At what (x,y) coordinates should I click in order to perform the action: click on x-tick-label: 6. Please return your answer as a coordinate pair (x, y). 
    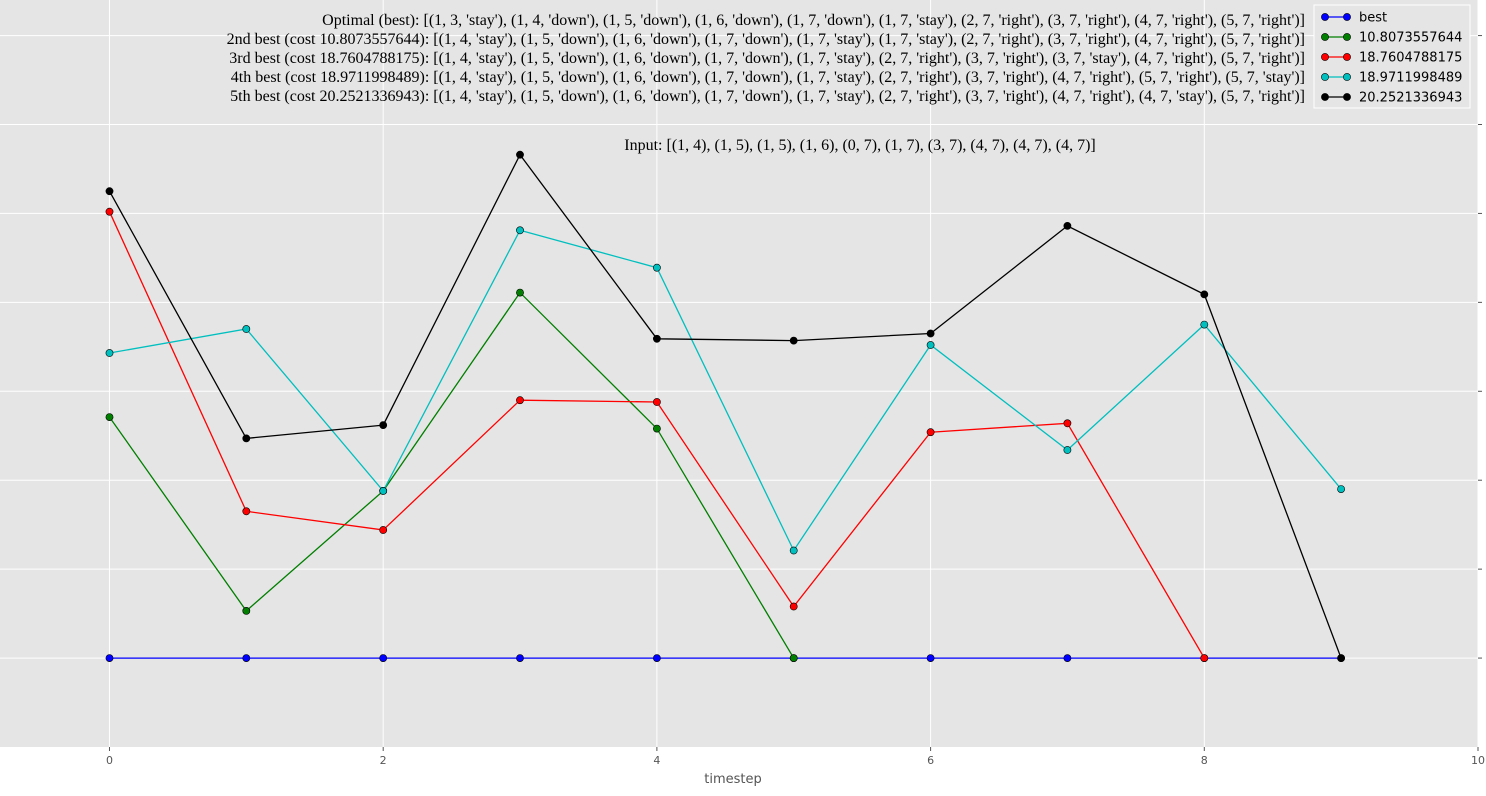
    Looking at the image, I should click on (930, 760).